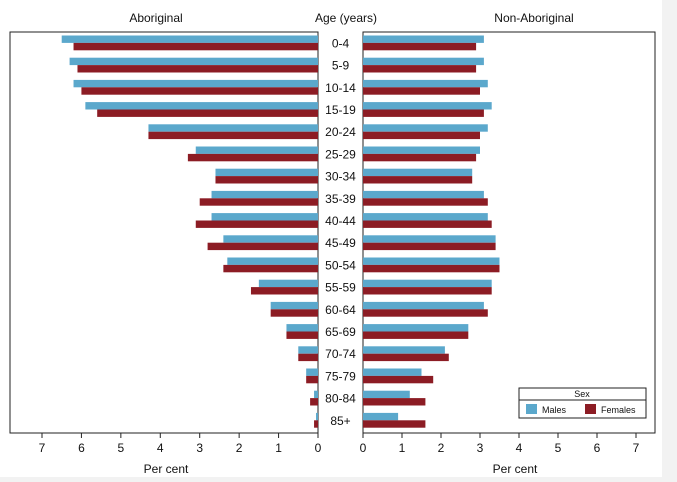  Describe the element at coordinates (381, 416) in the screenshot. I see `bar-non-aboriginal-males-85+` at that location.